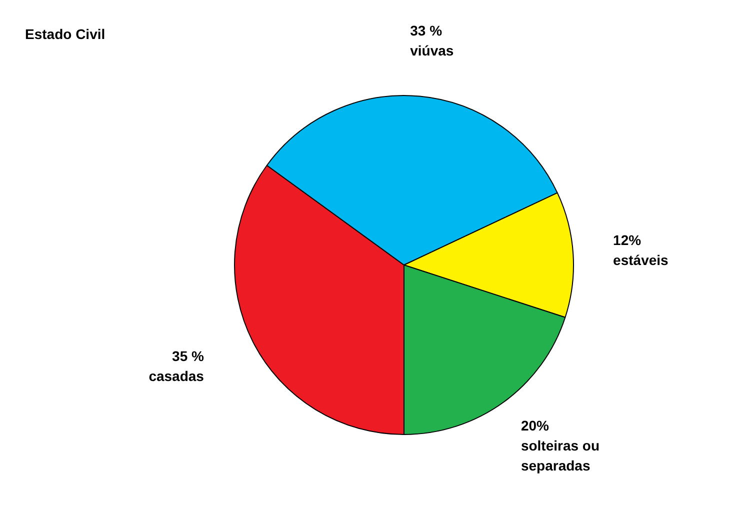 This screenshot has height=521, width=738. I want to click on data-label: 35 %, so click(188, 356).